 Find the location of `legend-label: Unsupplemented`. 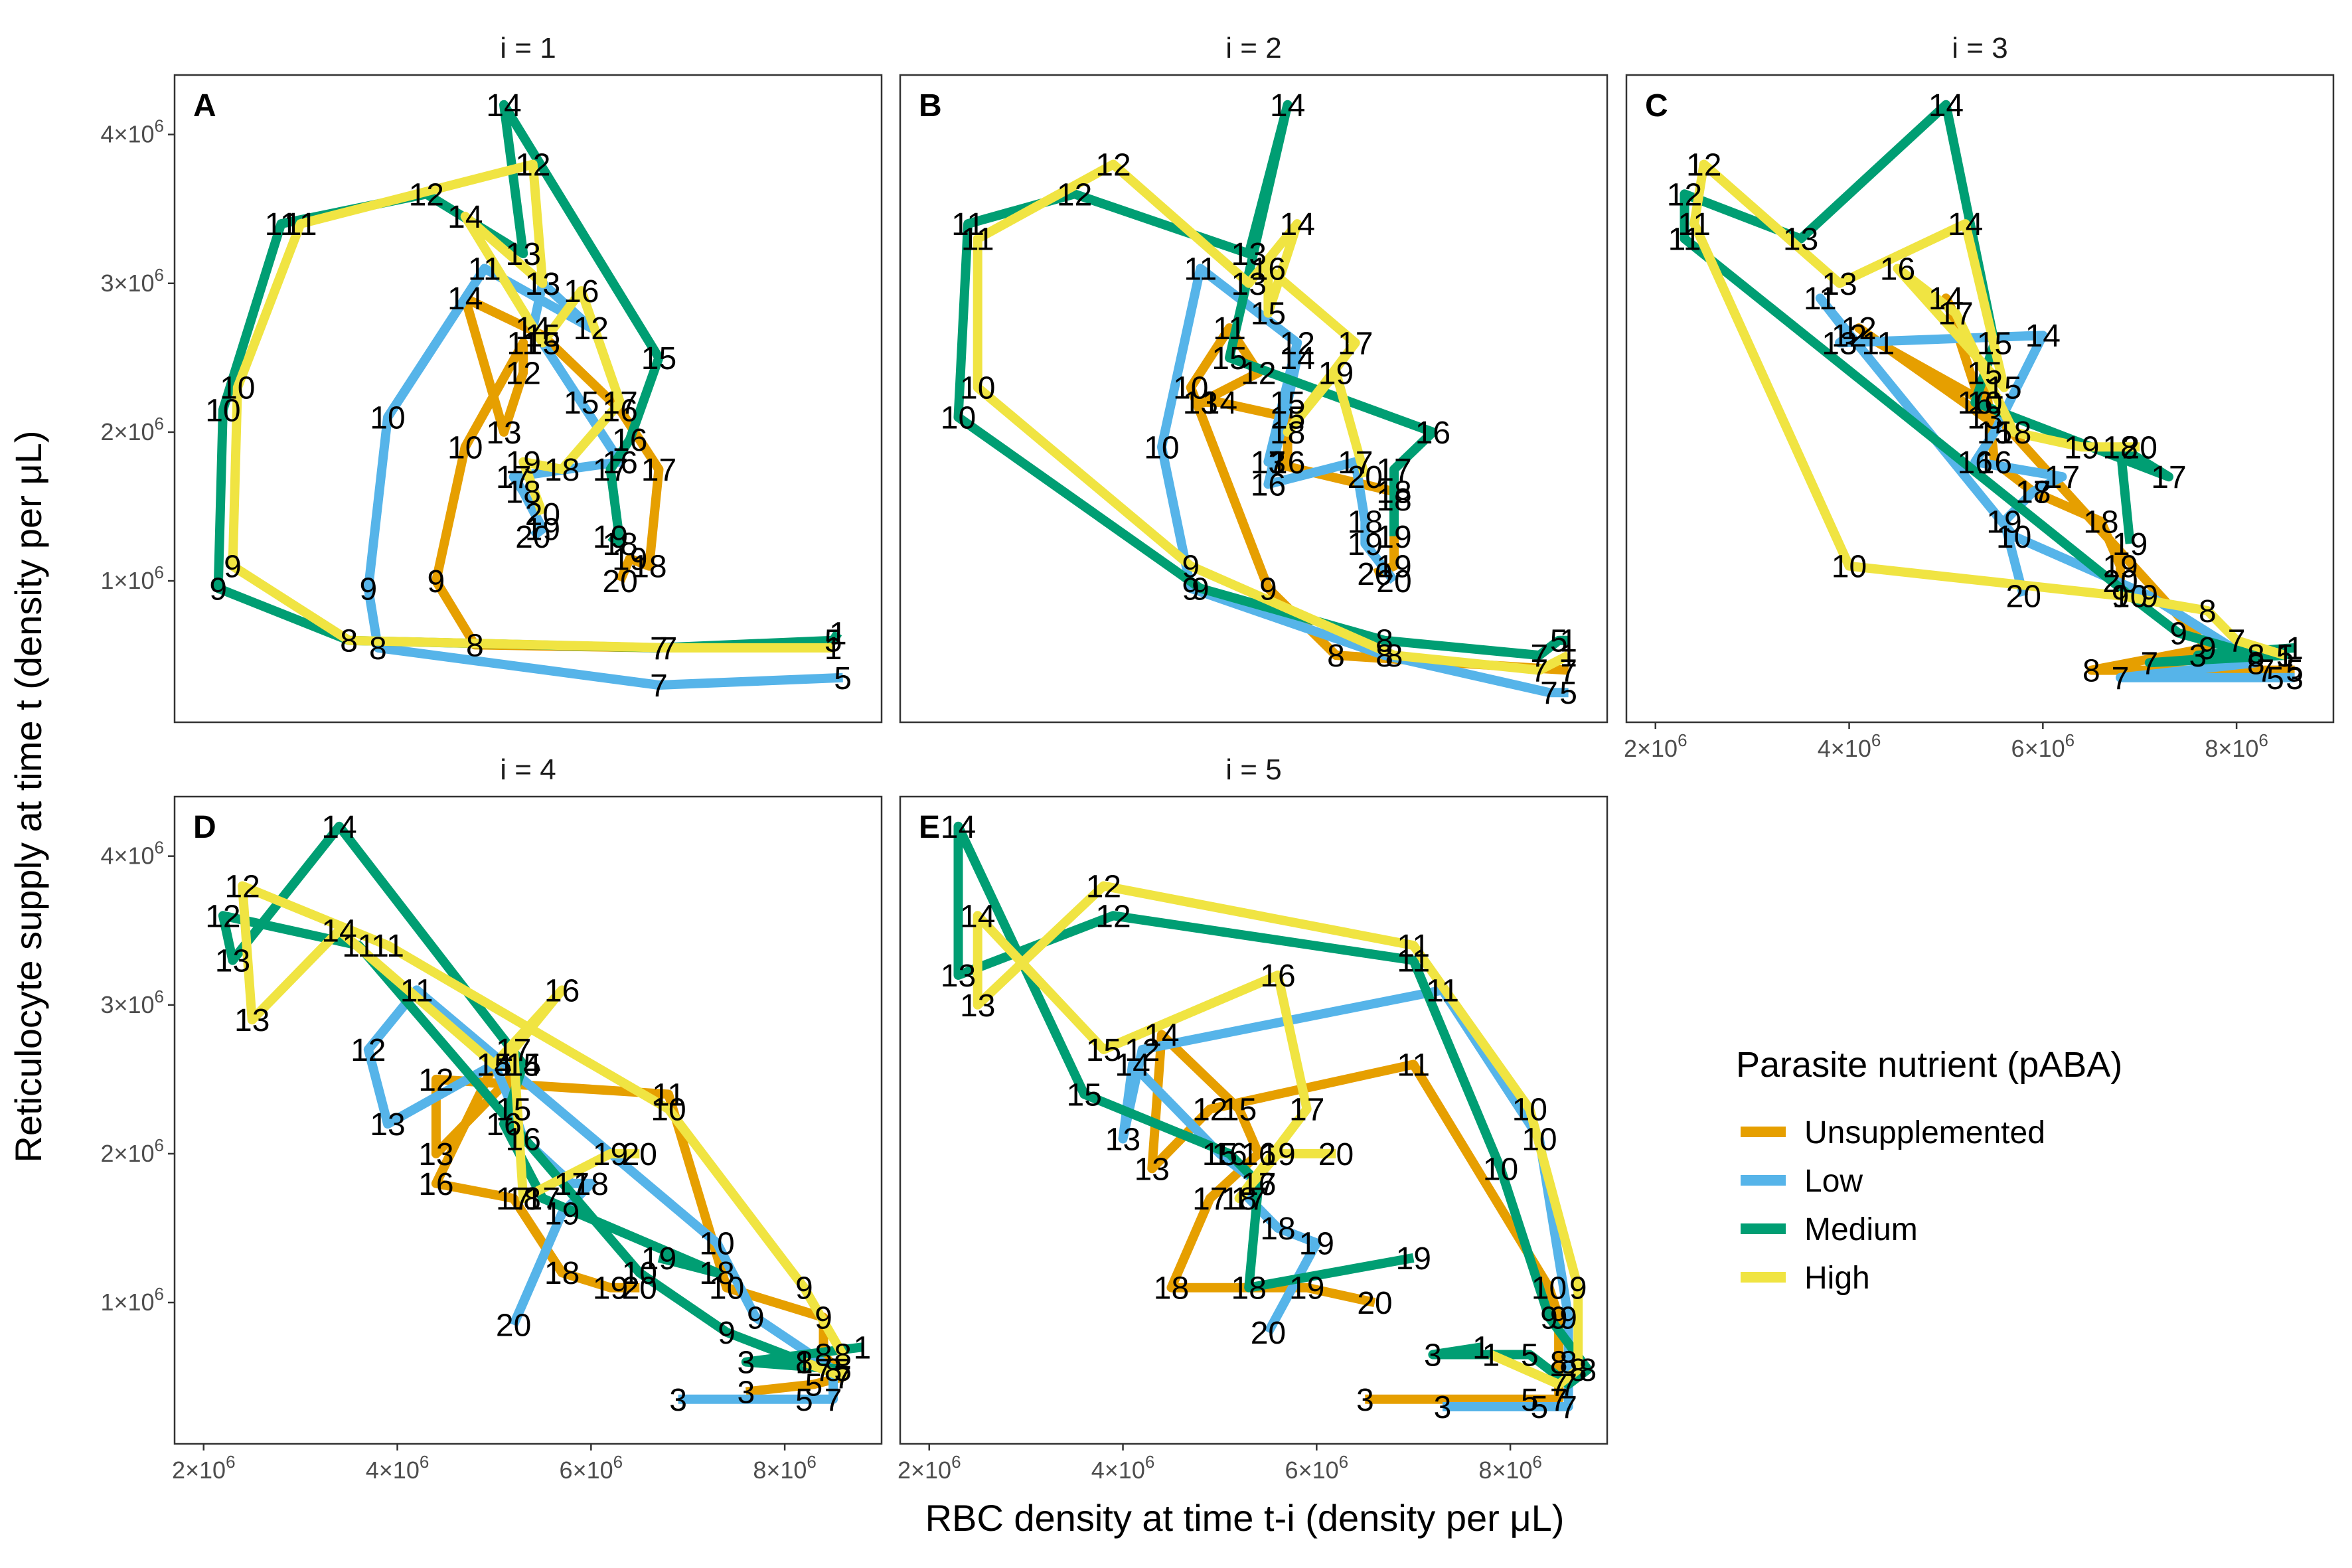

legend-label: Unsupplemented is located at coordinates (1925, 1132).